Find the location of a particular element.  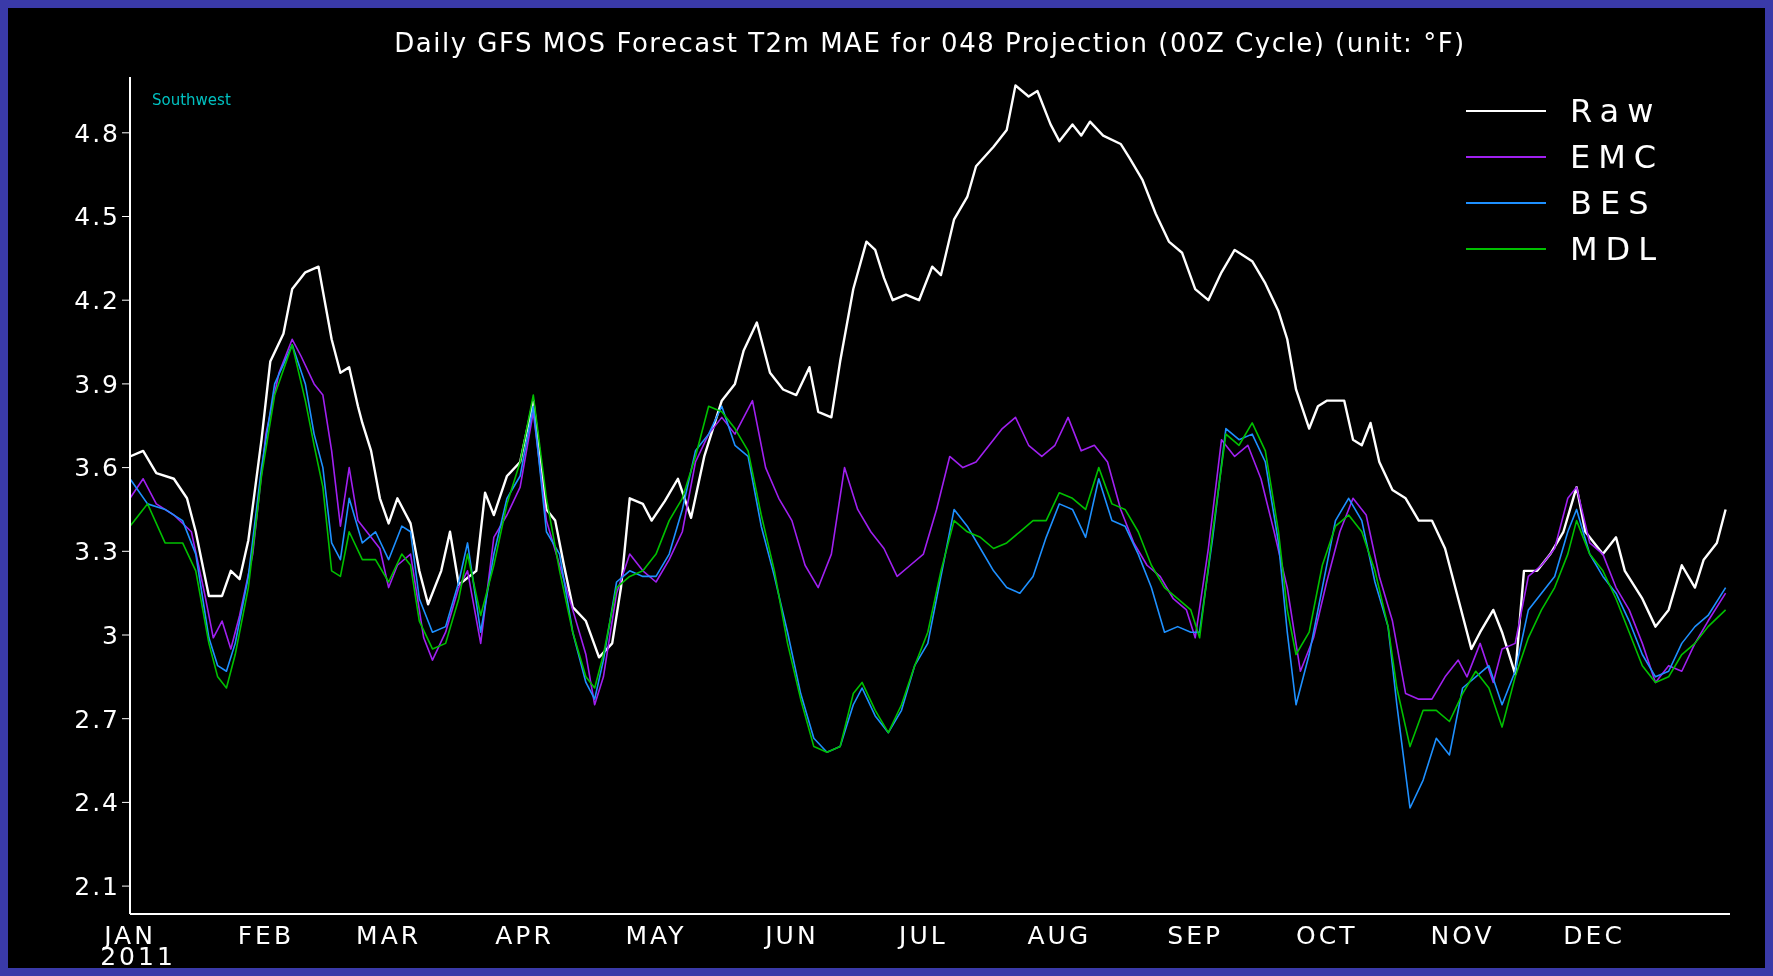

annotation: Southwest is located at coordinates (191, 100).